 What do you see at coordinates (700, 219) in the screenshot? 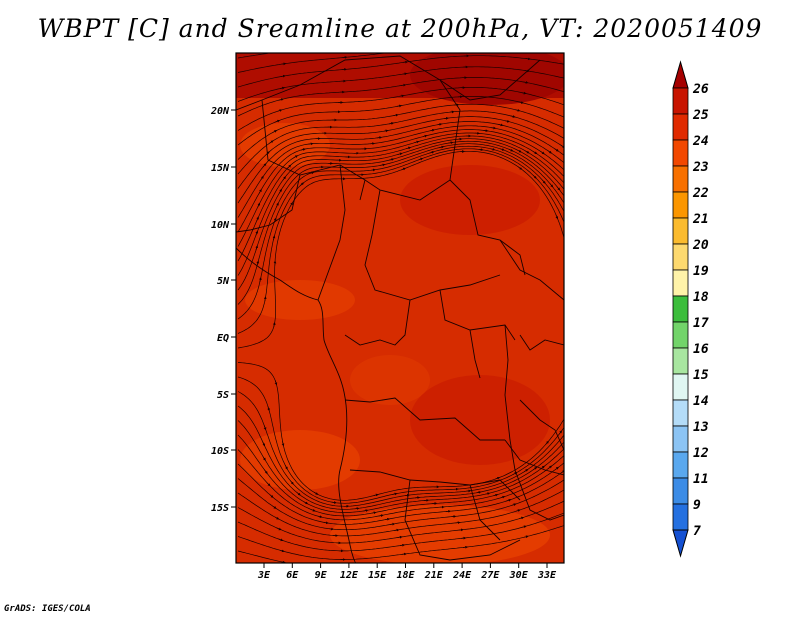
I see `colorbar-label: 21` at bounding box center [700, 219].